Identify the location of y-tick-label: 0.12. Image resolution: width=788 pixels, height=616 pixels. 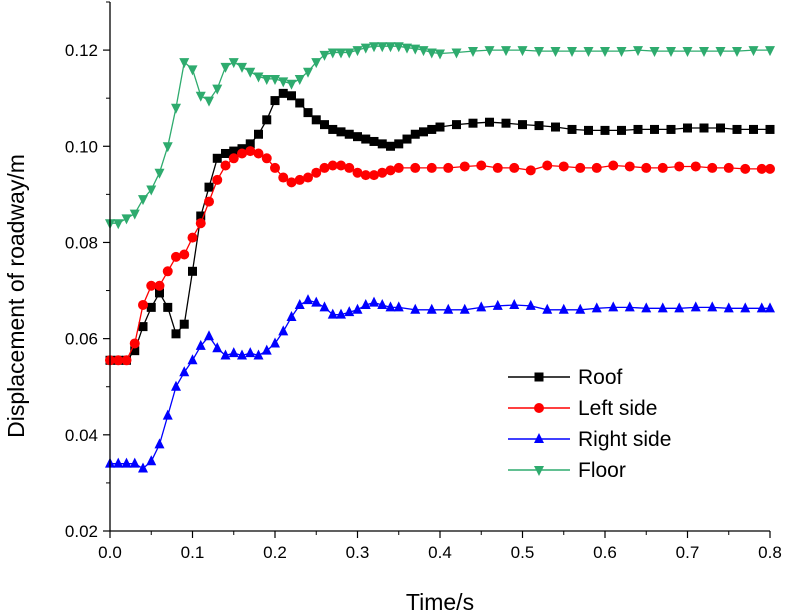
(81, 50).